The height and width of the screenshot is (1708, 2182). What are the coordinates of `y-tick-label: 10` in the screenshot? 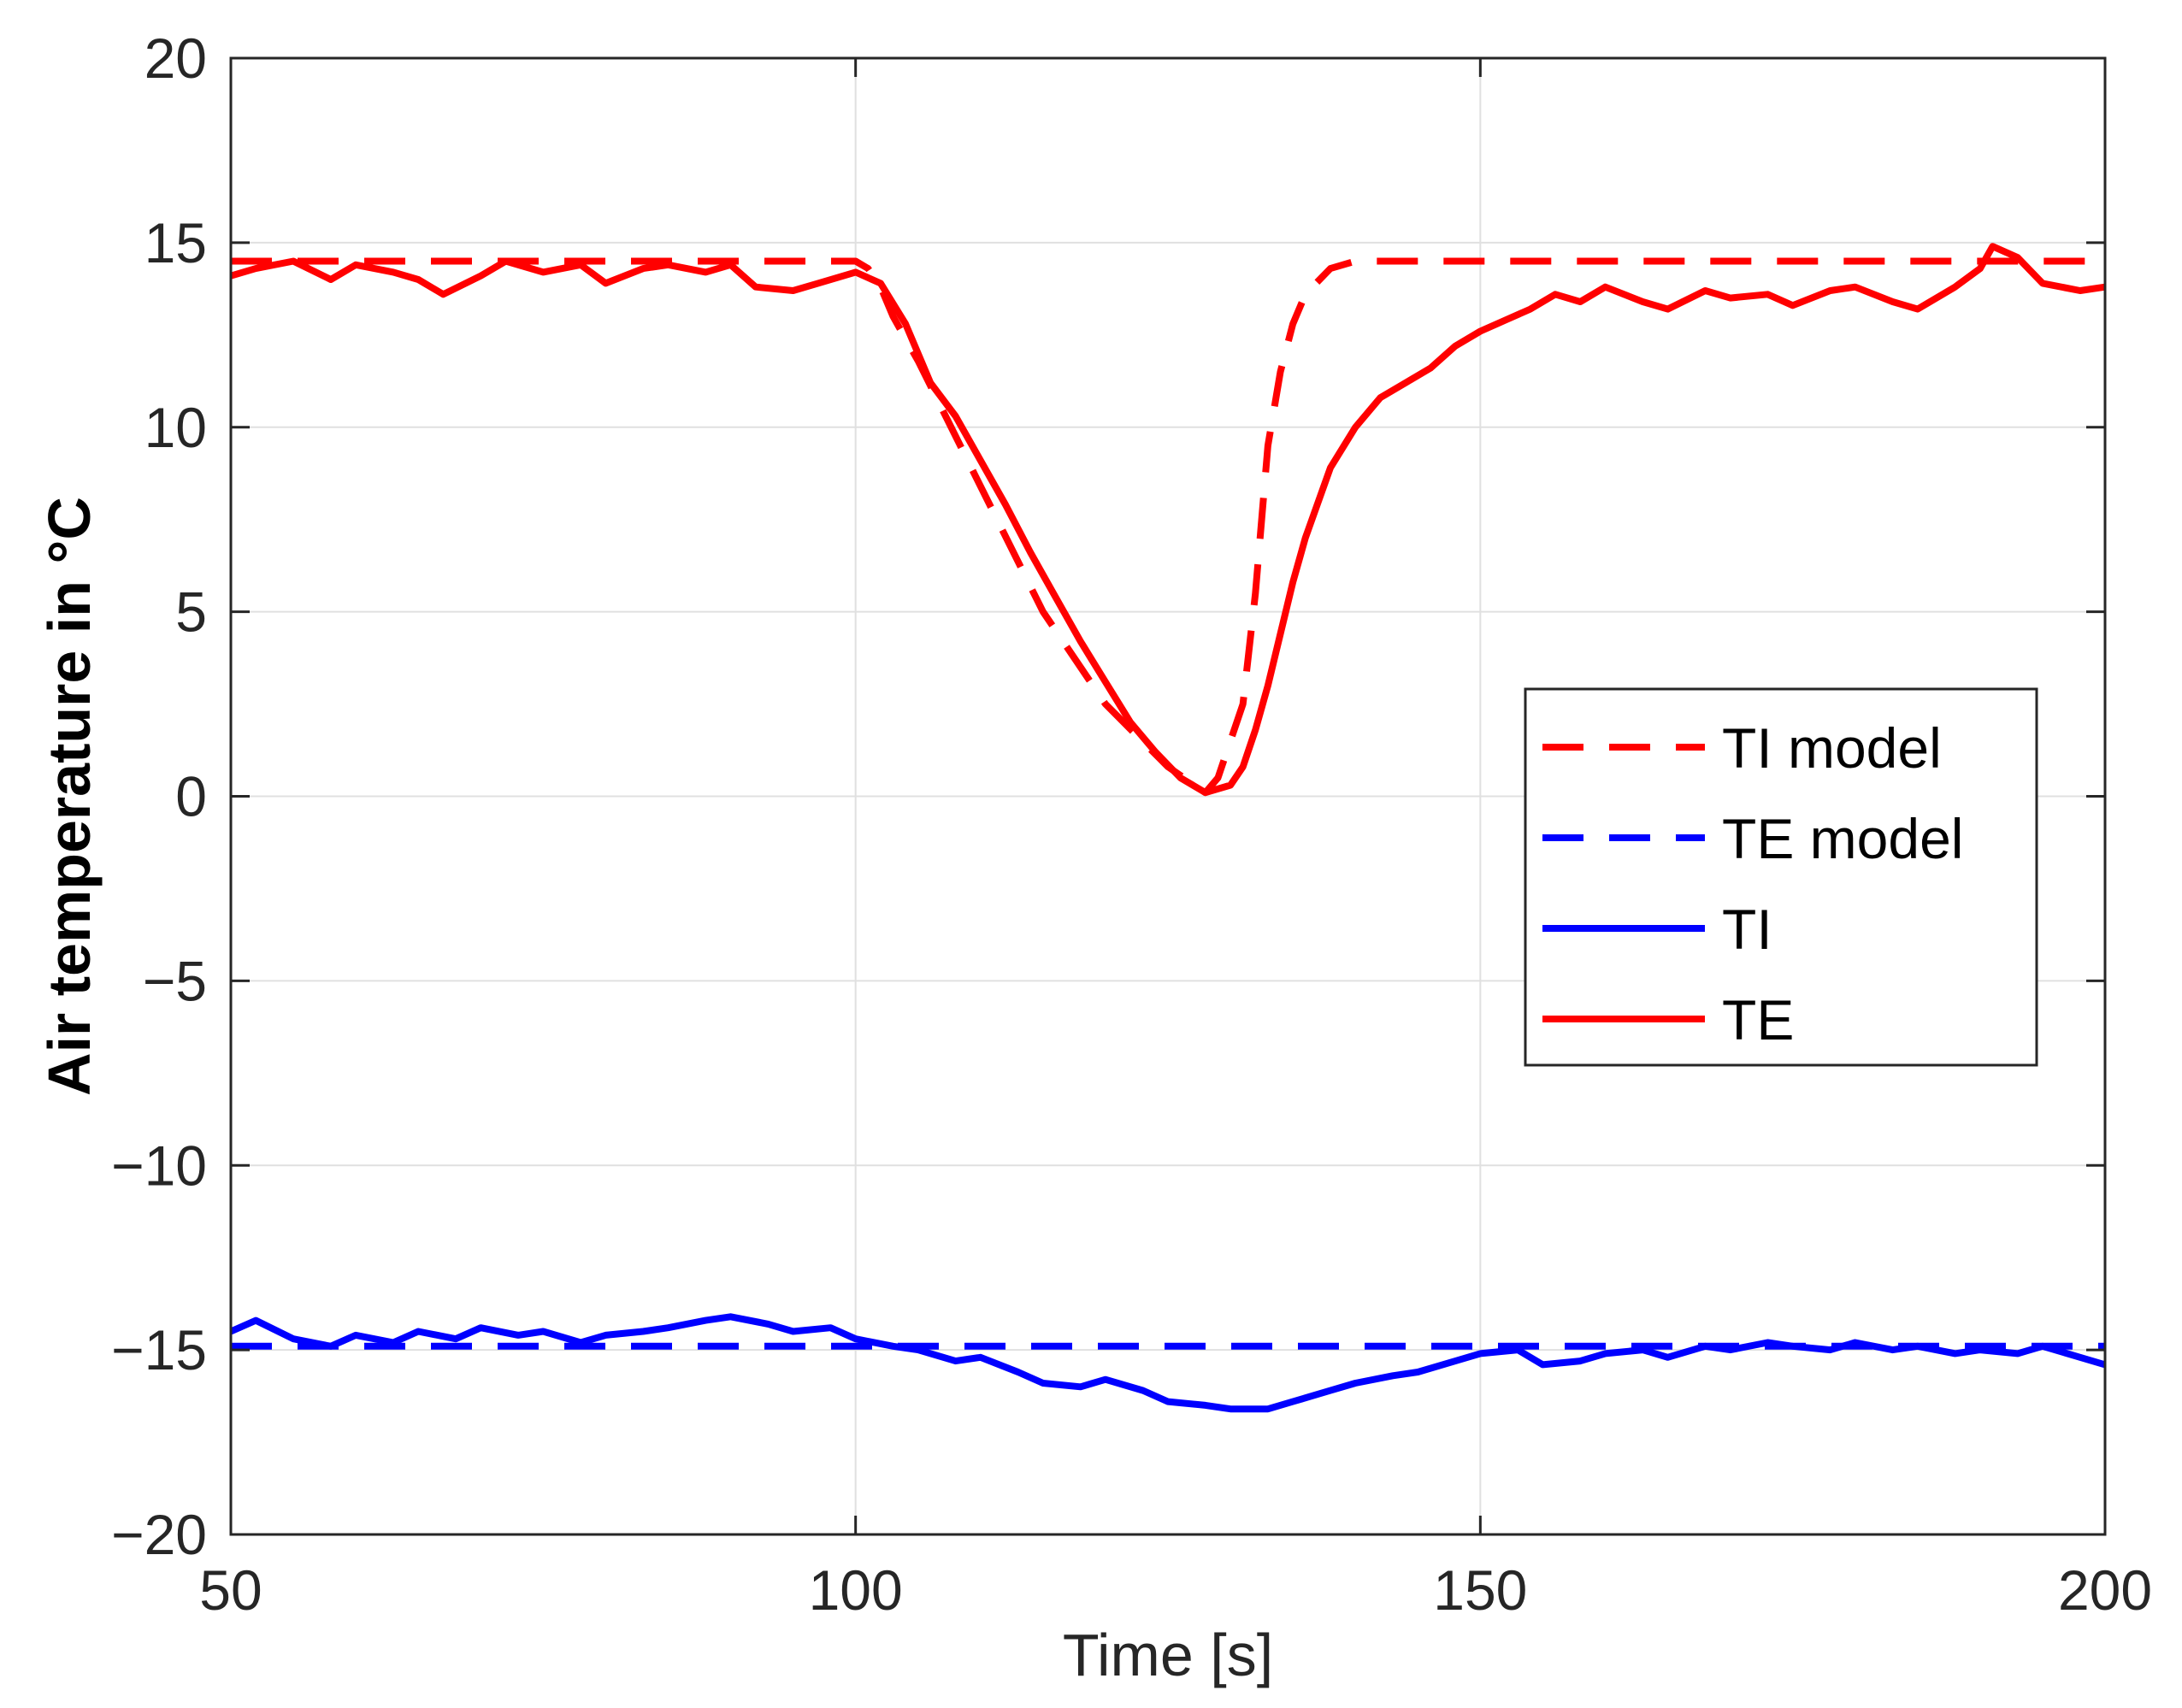 It's located at (176, 428).